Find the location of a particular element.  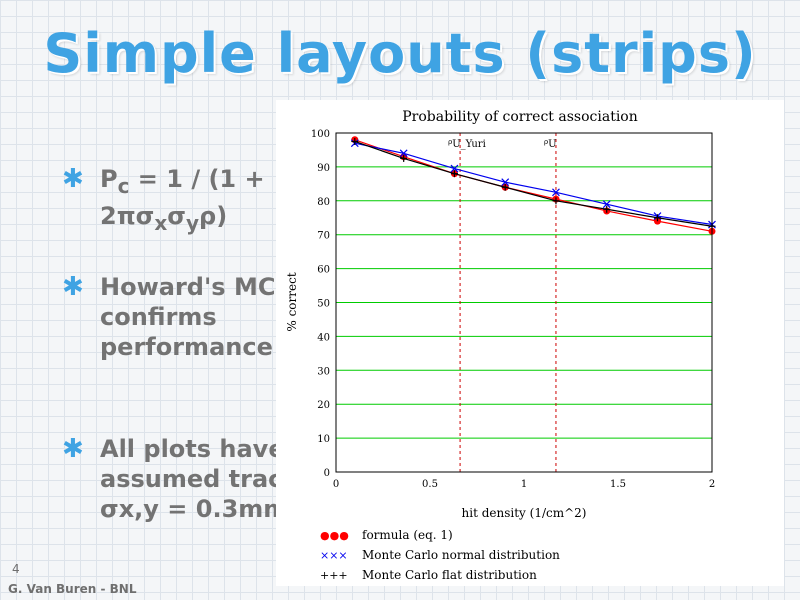

legend-label-2: Monte Carlo flat distribution is located at coordinates (449, 575).